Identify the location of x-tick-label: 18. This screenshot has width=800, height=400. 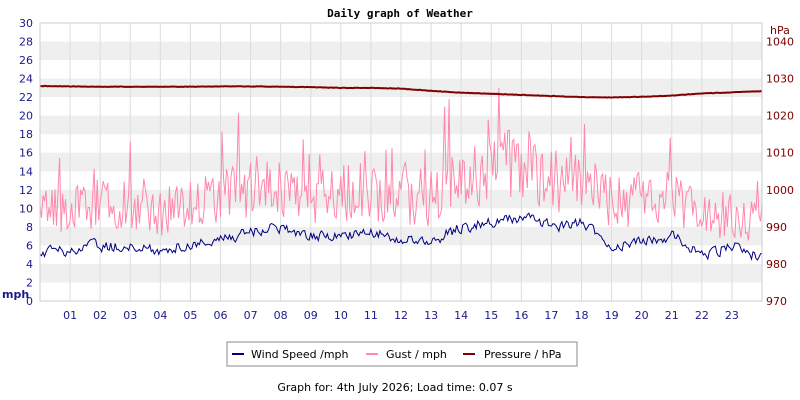
(582, 315).